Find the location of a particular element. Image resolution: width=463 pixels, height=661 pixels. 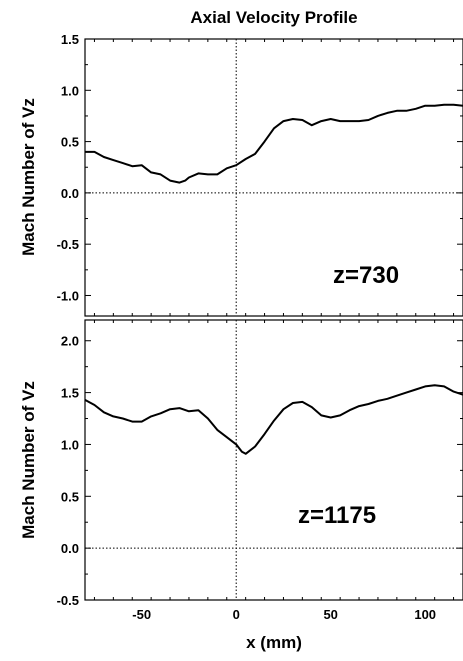

x-tick-label: 0 is located at coordinates (236, 614).